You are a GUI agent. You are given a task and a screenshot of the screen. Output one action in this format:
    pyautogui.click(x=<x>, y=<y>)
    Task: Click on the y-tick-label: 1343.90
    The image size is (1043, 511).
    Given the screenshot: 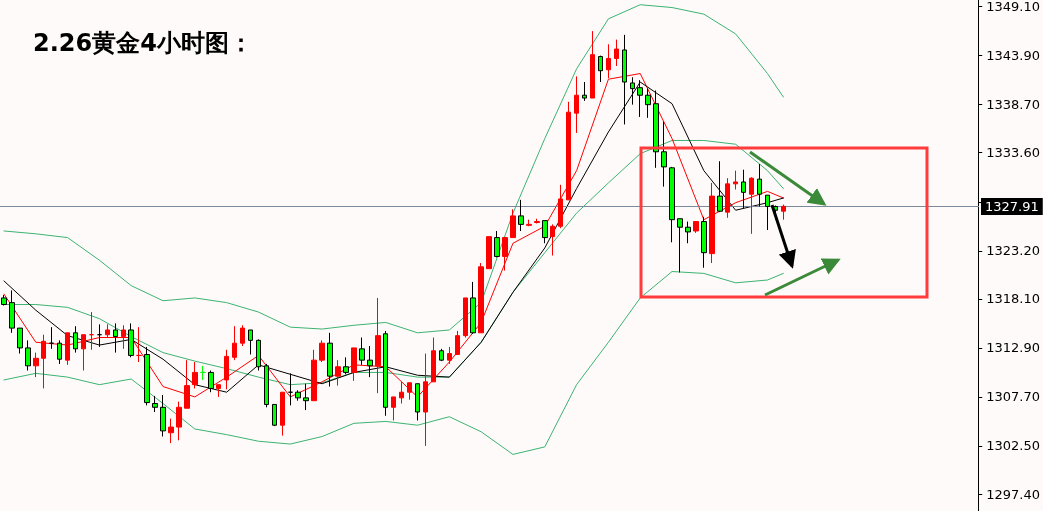 What is the action you would take?
    pyautogui.click(x=1013, y=56)
    